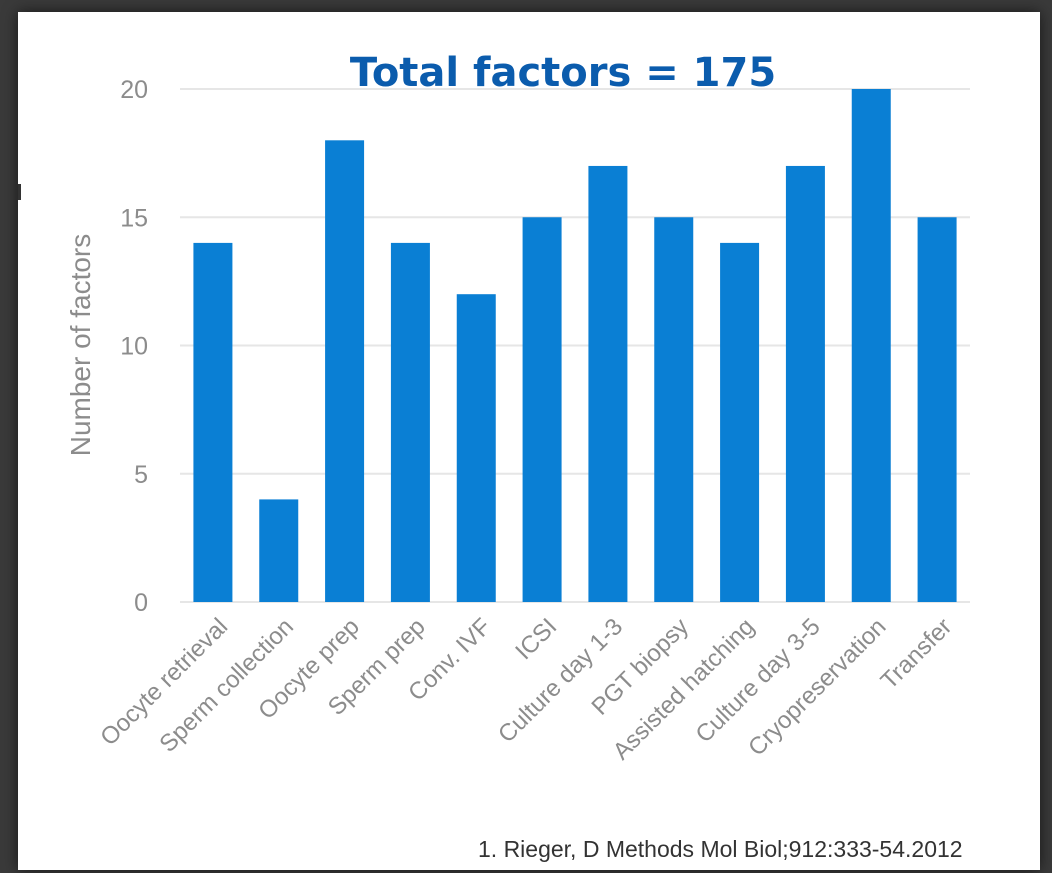 The width and height of the screenshot is (1052, 873). Describe the element at coordinates (19, 192) in the screenshot. I see `slide-edge-mark` at that location.